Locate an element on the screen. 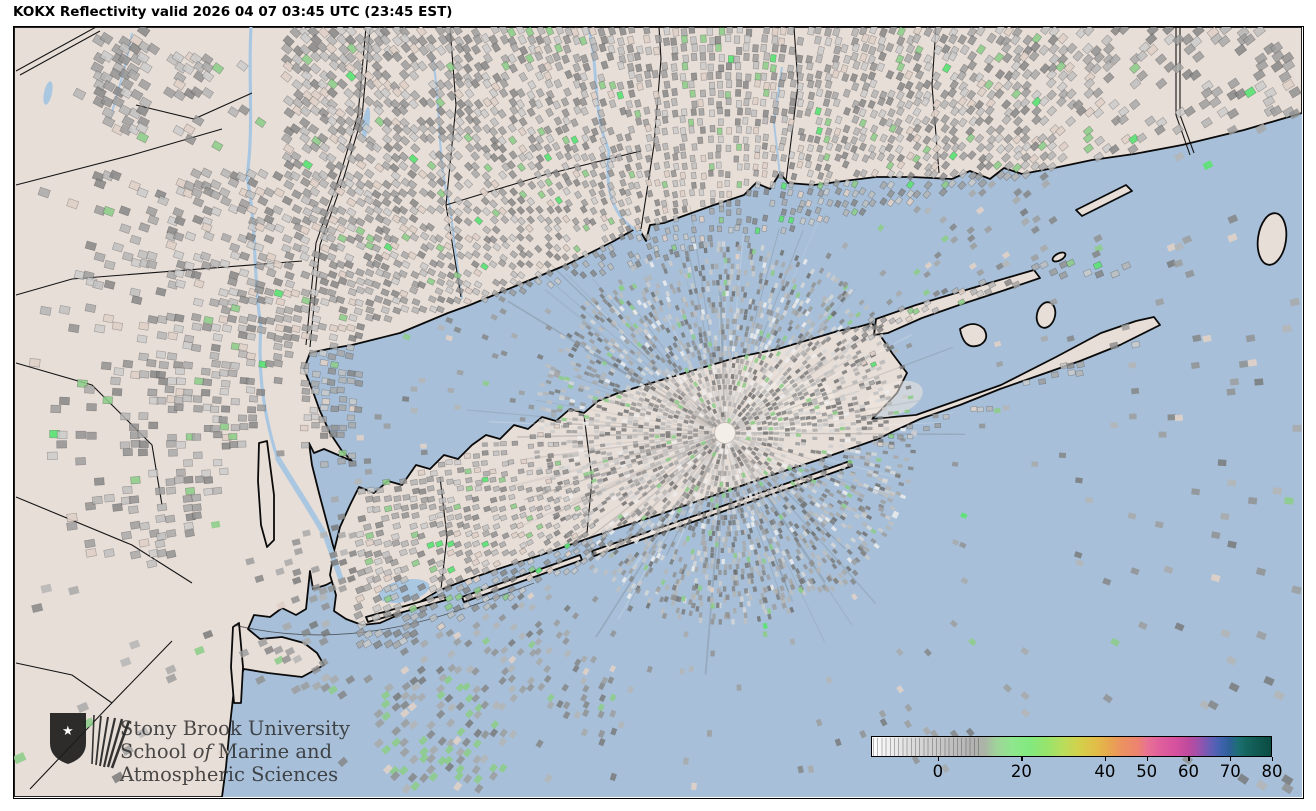 This screenshot has height=811, width=1316. lake-candlewood is located at coordinates (366, 123).